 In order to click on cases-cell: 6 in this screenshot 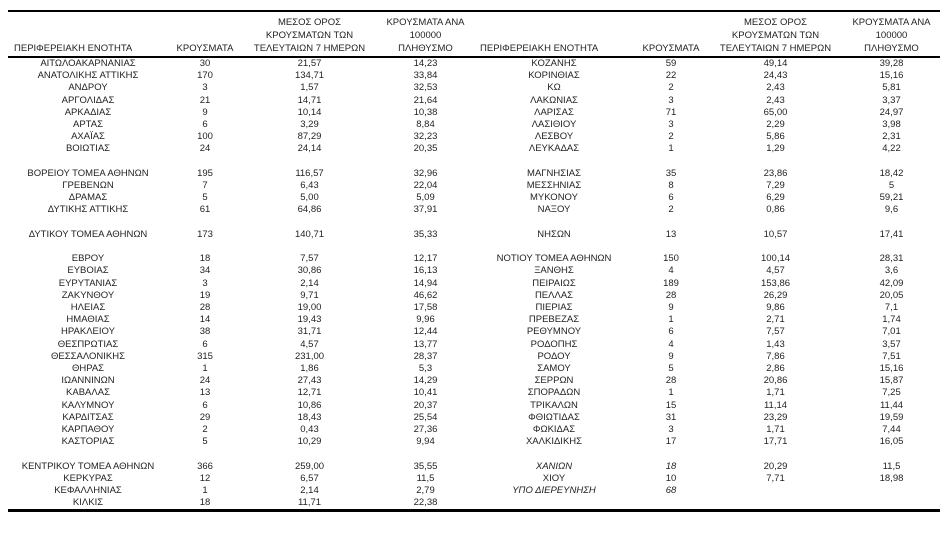, I will do `click(205, 405)`.